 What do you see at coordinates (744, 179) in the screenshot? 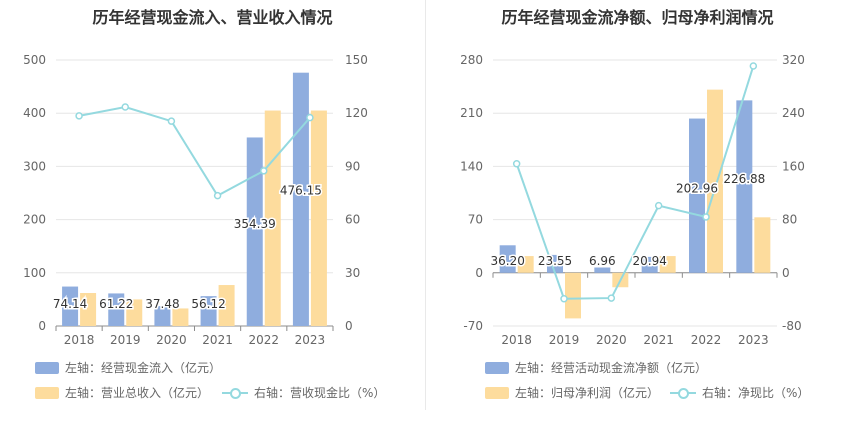
I see `data-label: 226.88` at bounding box center [744, 179].